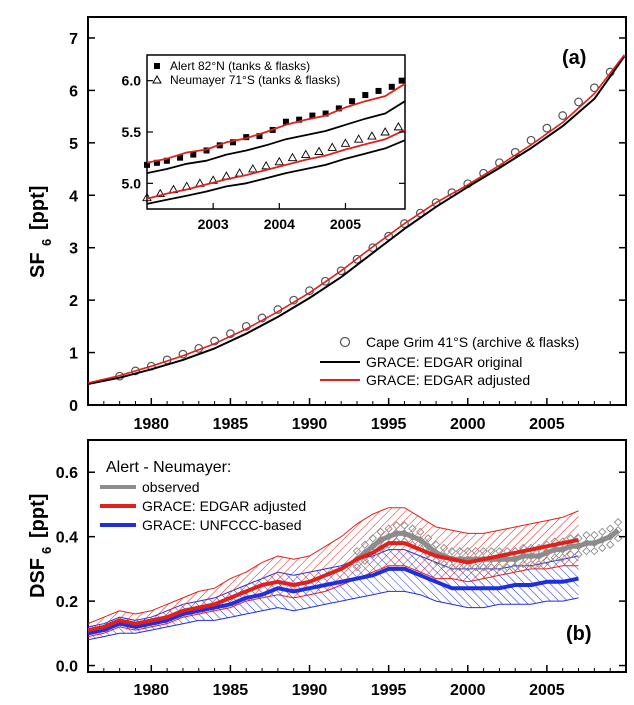 This screenshot has width=634, height=705. Describe the element at coordinates (40, 232) in the screenshot. I see `panel-a-ylabel: SF 6 [ppt]` at that location.